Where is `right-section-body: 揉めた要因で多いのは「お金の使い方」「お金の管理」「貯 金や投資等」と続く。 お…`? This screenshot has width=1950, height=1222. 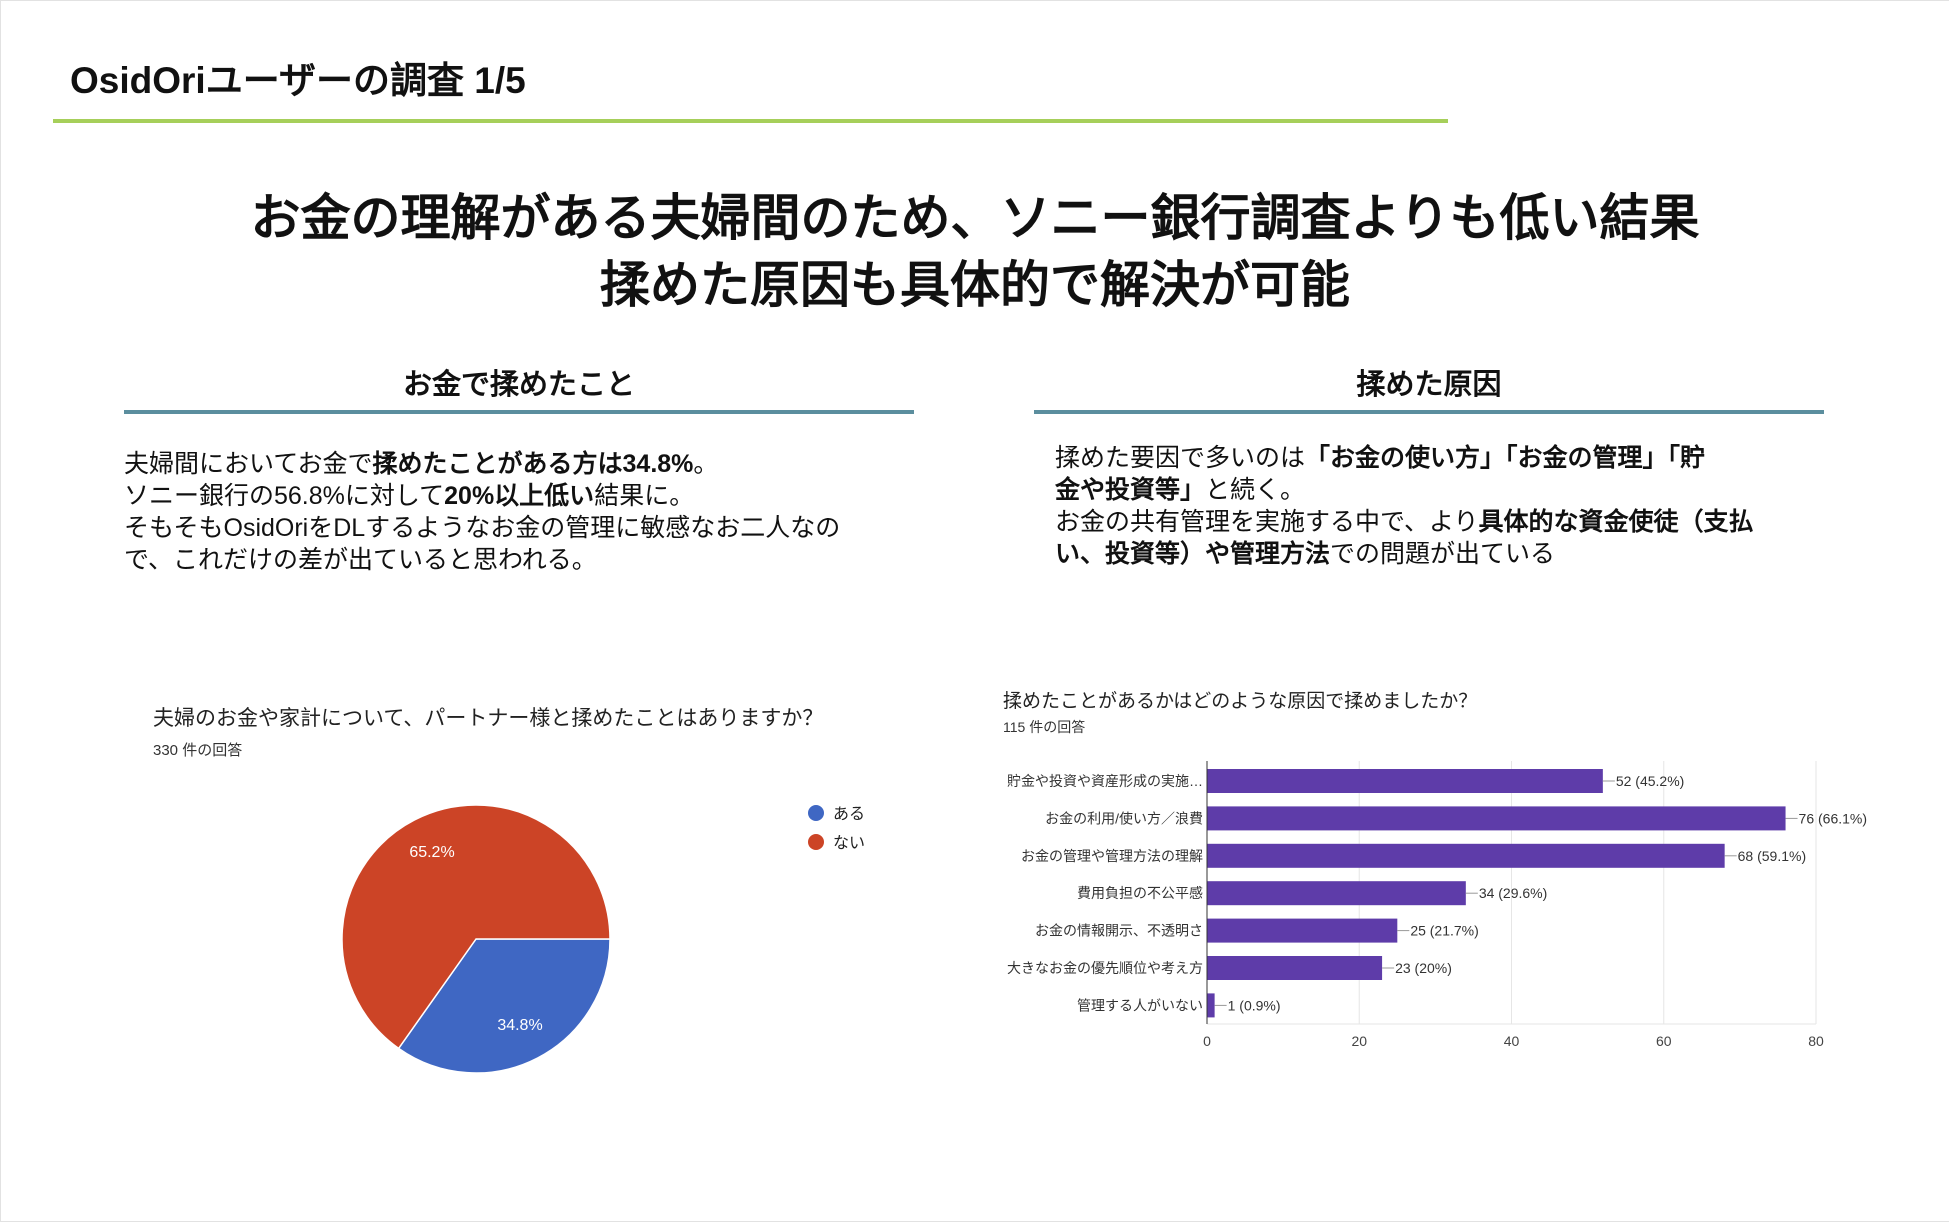 right-section-body: 揉めた要因で多いのは「お金の使い方」「お金の管理」「貯 金や投資等」と続く。 お… is located at coordinates (1404, 506).